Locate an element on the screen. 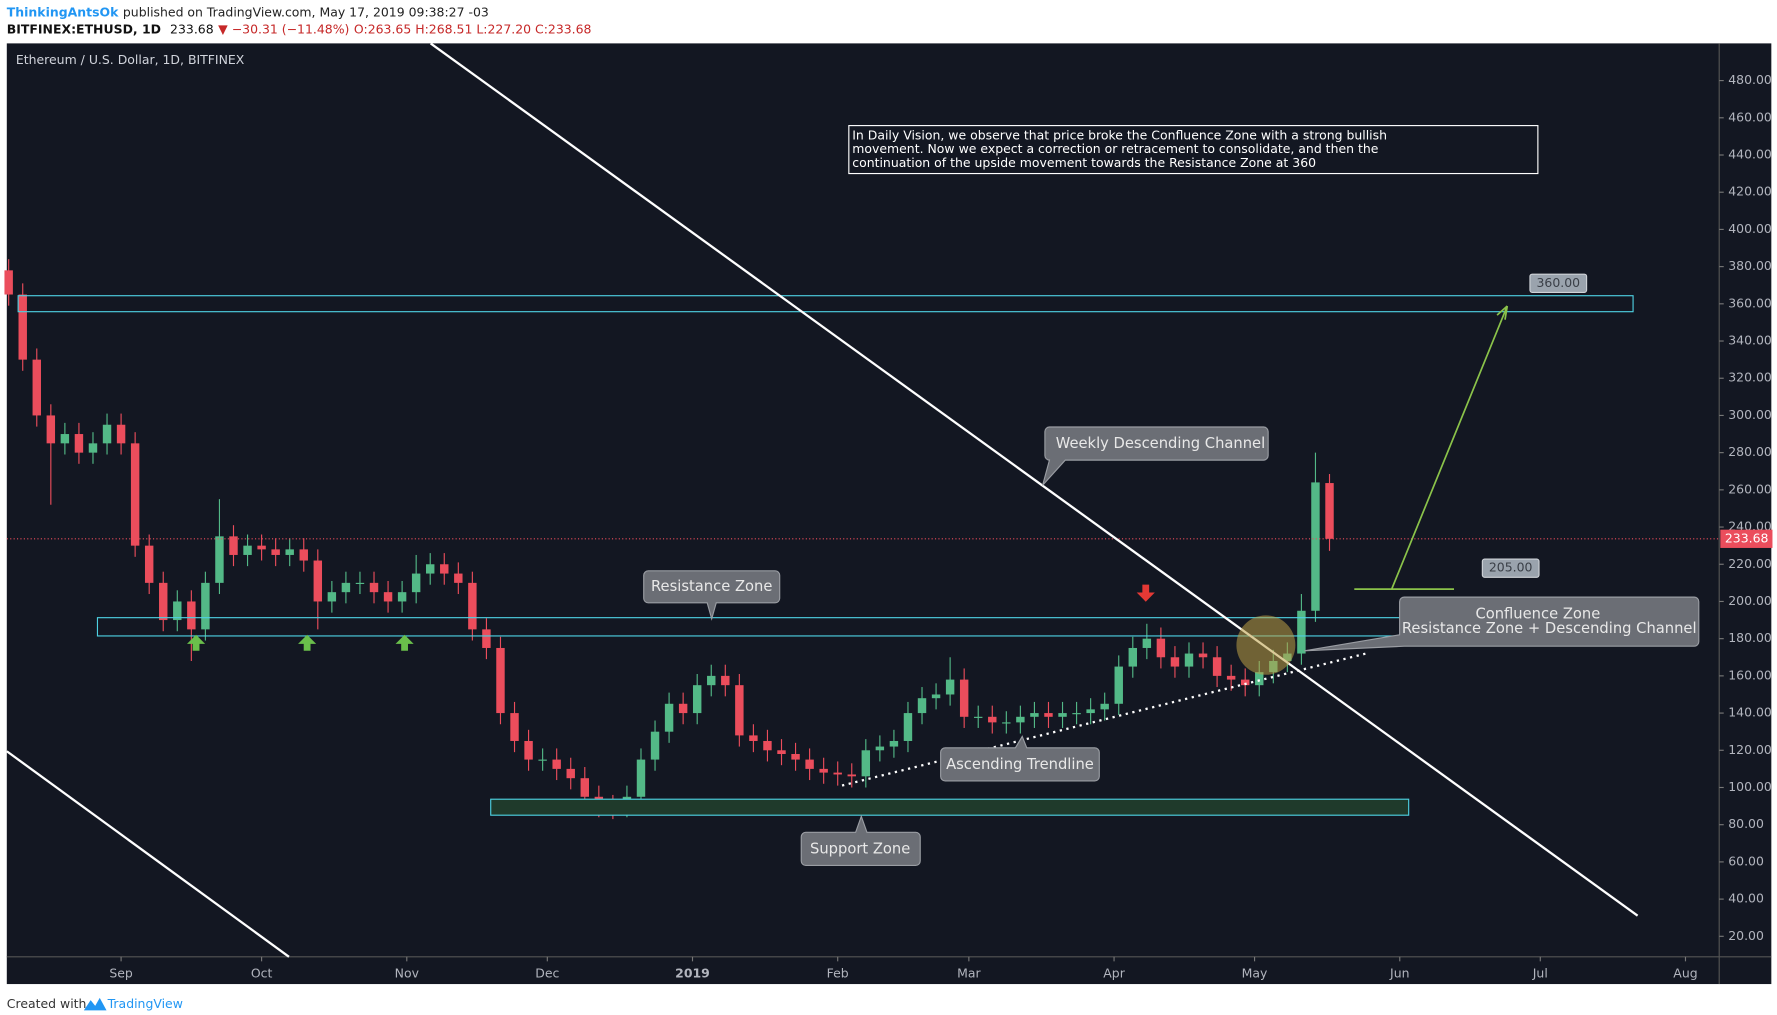 The height and width of the screenshot is (1015, 1777). callout-text: Ascending Trendline is located at coordinates (1020, 764).